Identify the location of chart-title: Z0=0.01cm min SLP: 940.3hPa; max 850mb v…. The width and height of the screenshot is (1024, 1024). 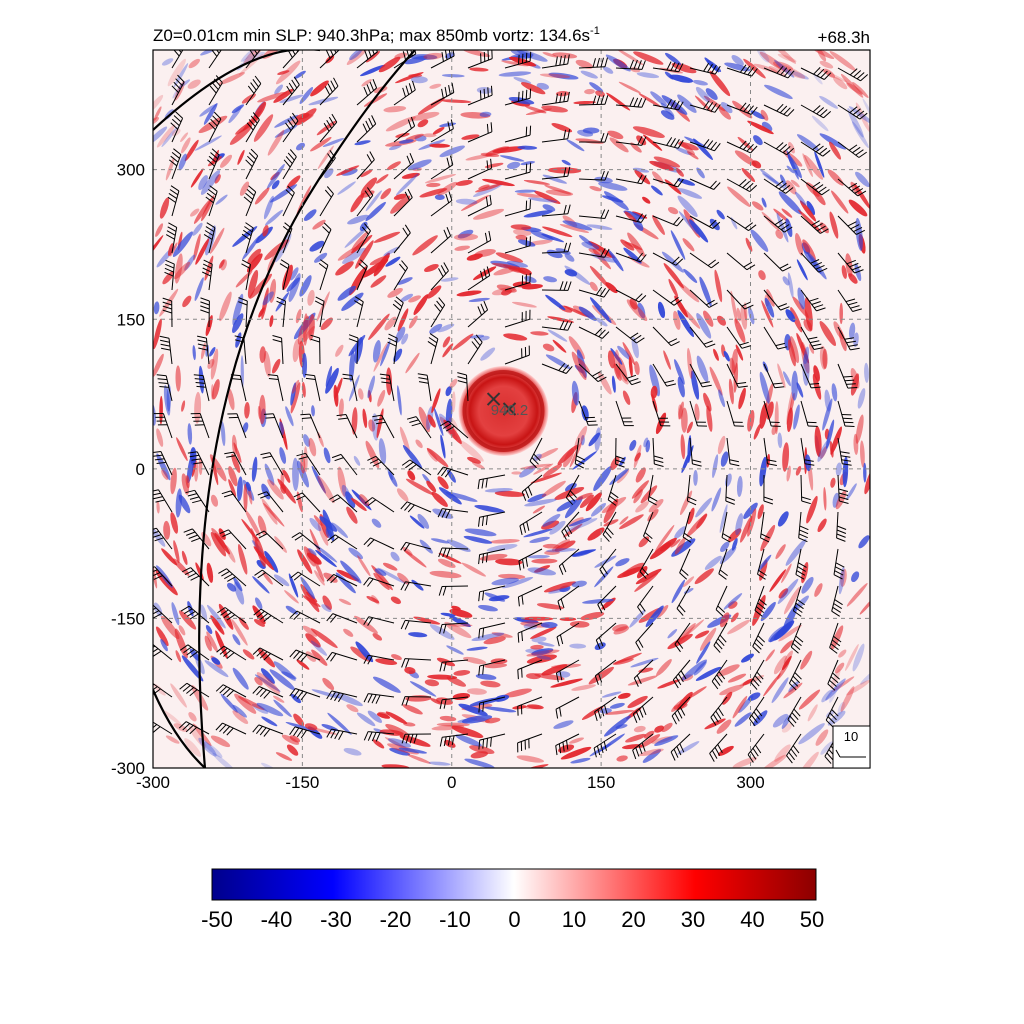
(376, 35).